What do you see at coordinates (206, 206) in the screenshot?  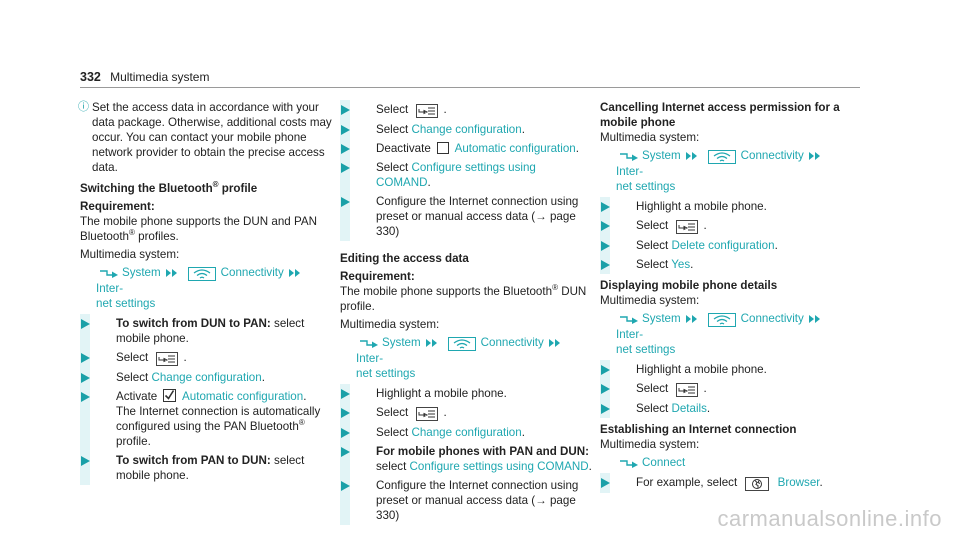 I see `section-heading: Requirement:` at bounding box center [206, 206].